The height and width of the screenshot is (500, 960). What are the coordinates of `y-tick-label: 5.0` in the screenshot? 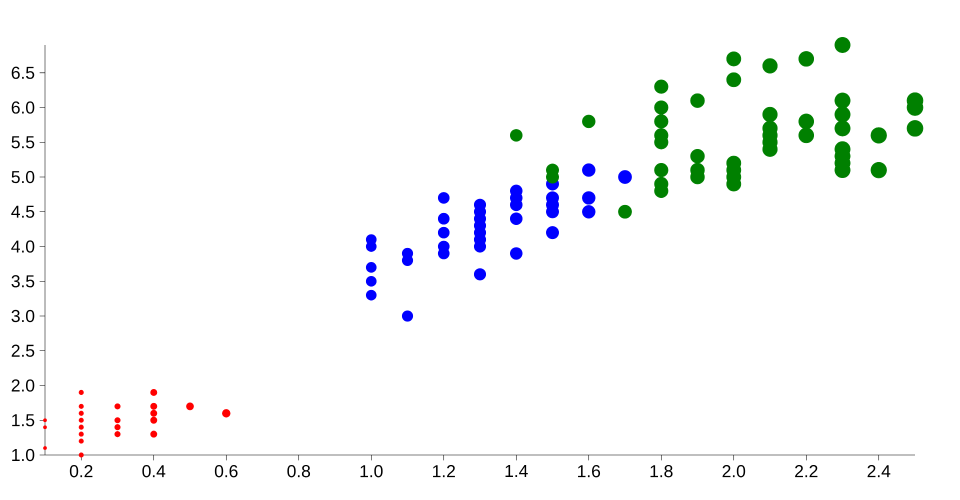 It's located at (23, 177).